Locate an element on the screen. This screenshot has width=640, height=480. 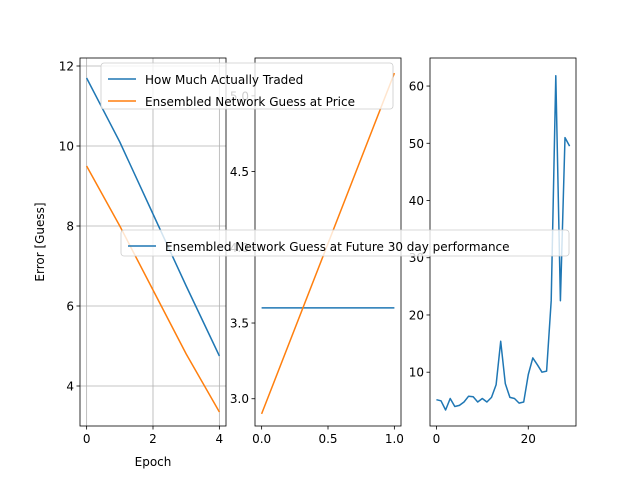
y-axis-label: Error [Guess] is located at coordinates (40, 241).